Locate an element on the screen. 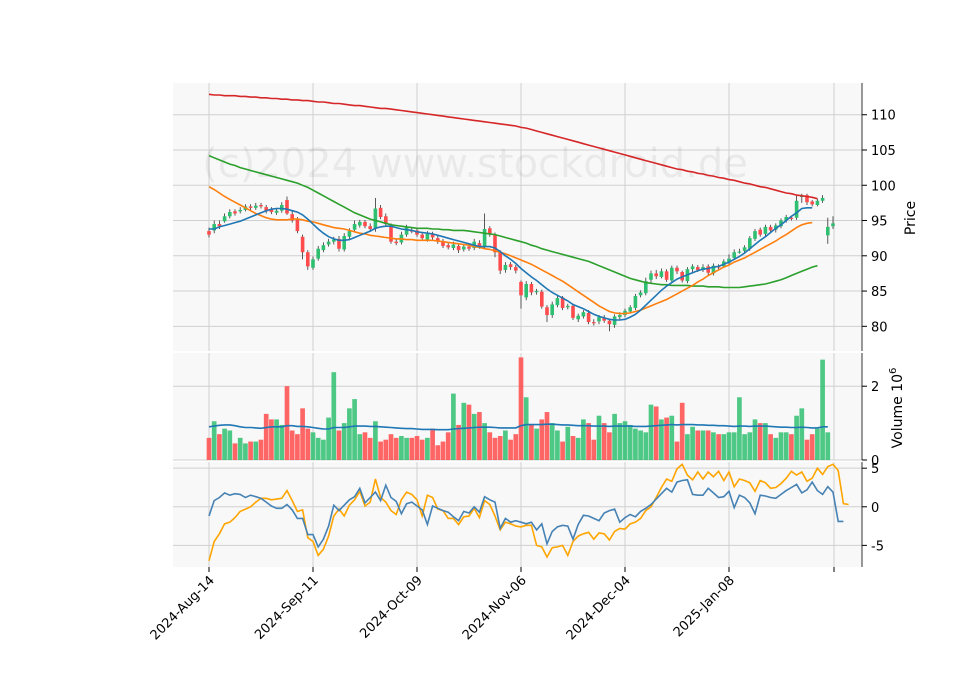 This screenshot has height=694, width=960. volume-axis-label: Volume 106 is located at coordinates (897, 408).